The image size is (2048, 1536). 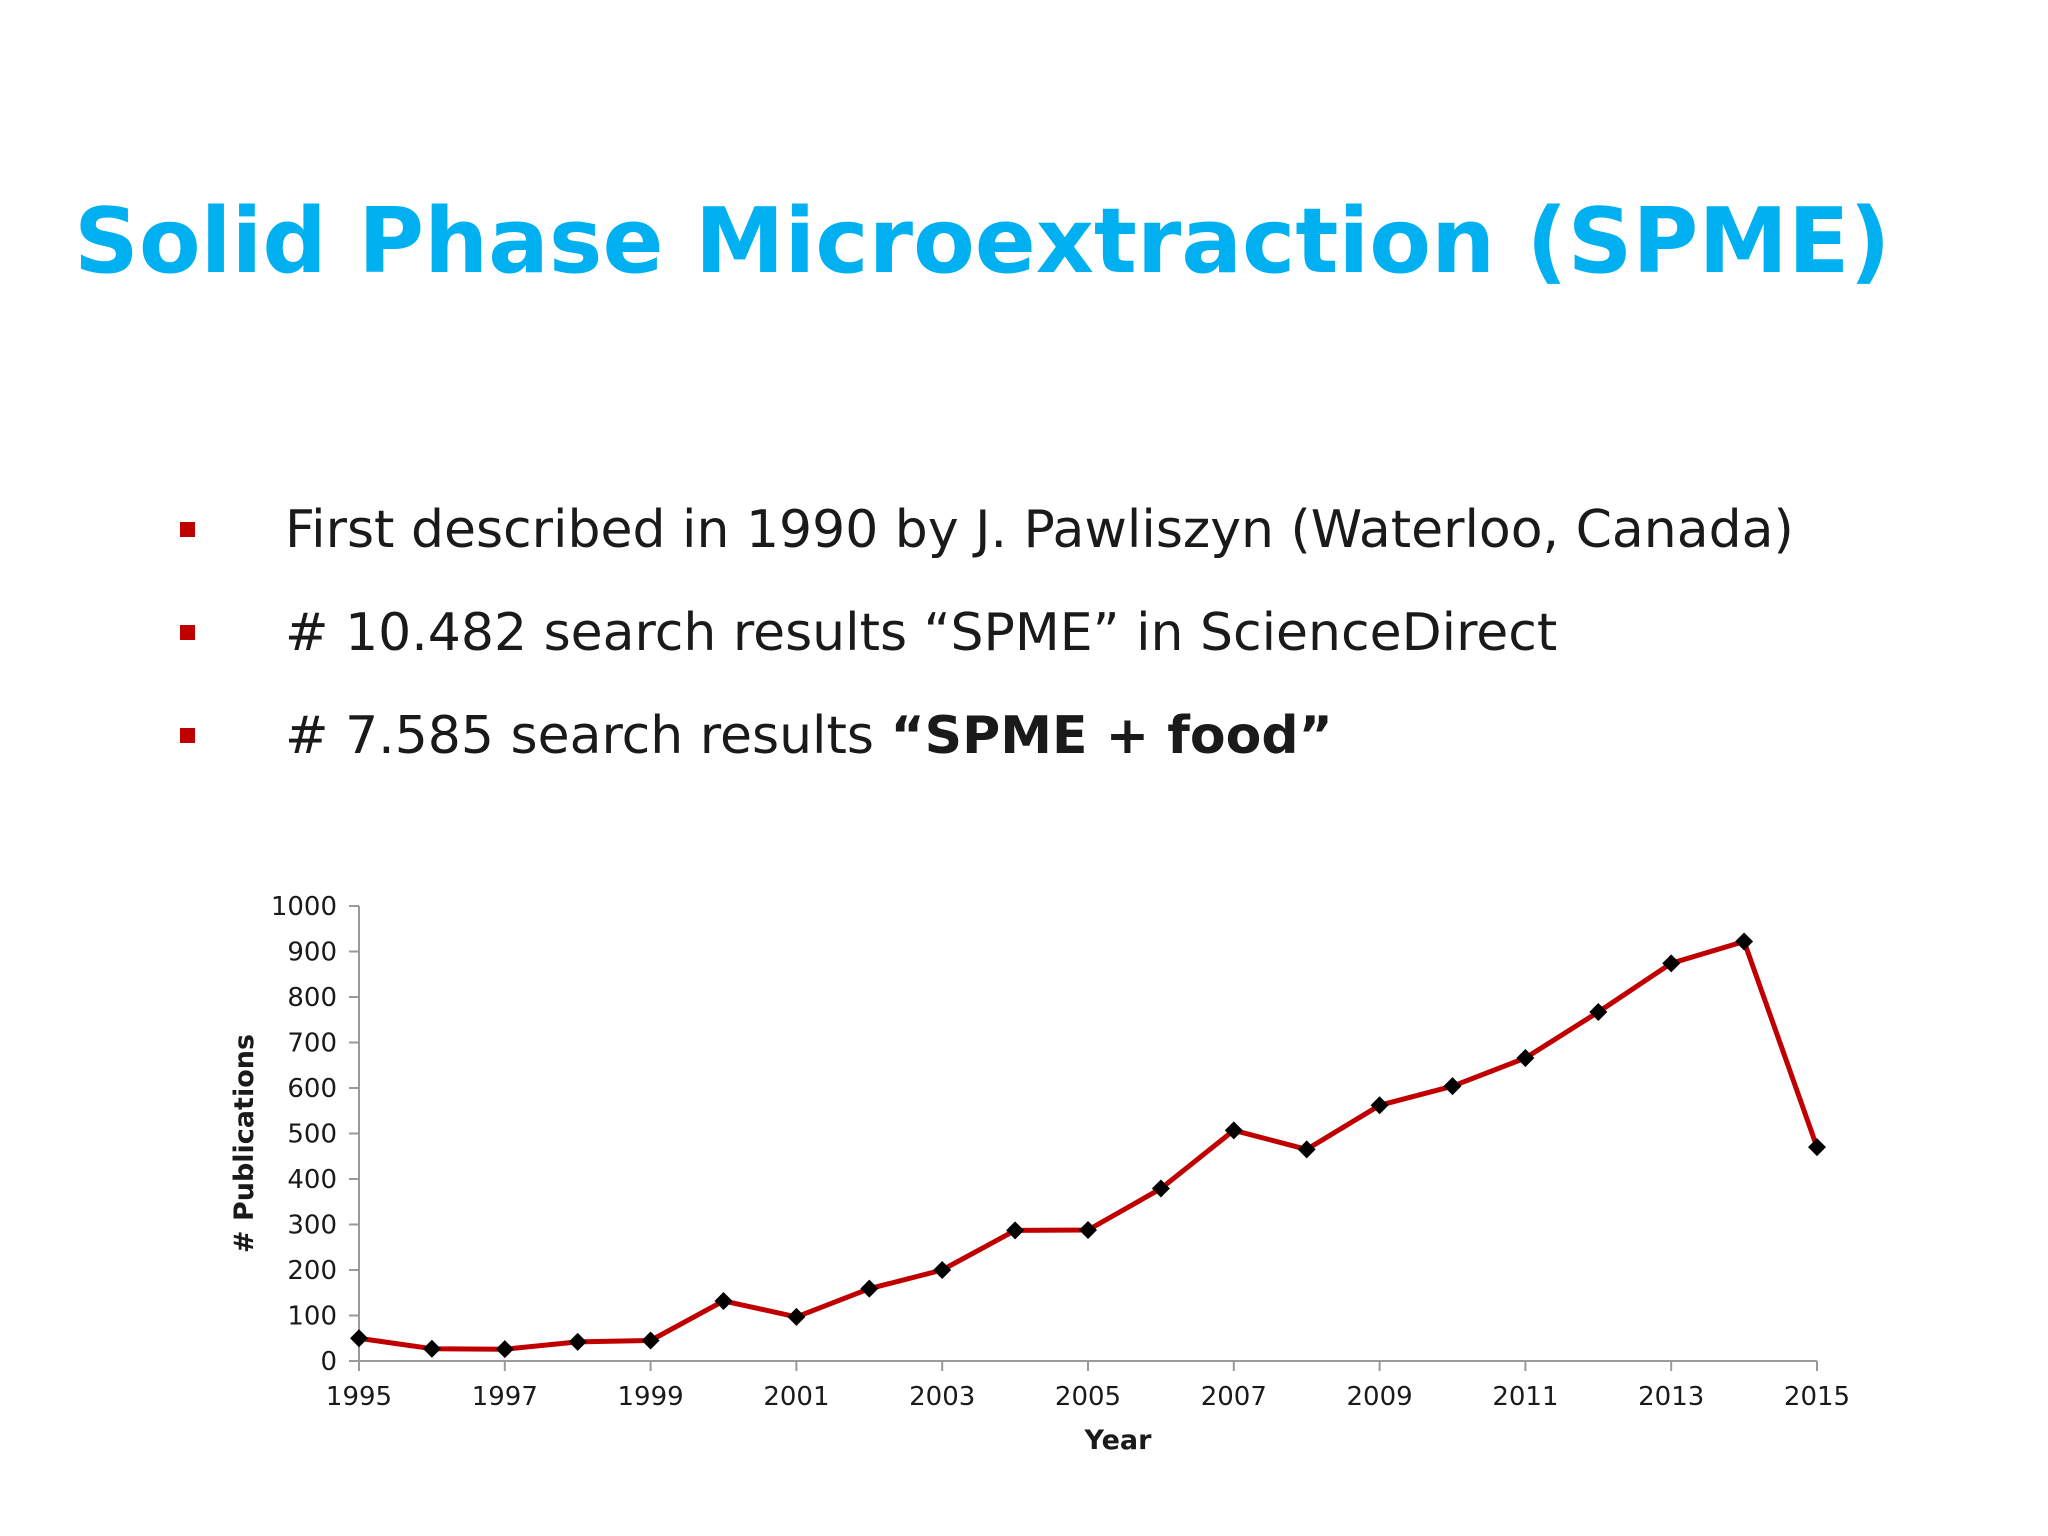 I want to click on x-tick-label: 2007, so click(x=1234, y=1397).